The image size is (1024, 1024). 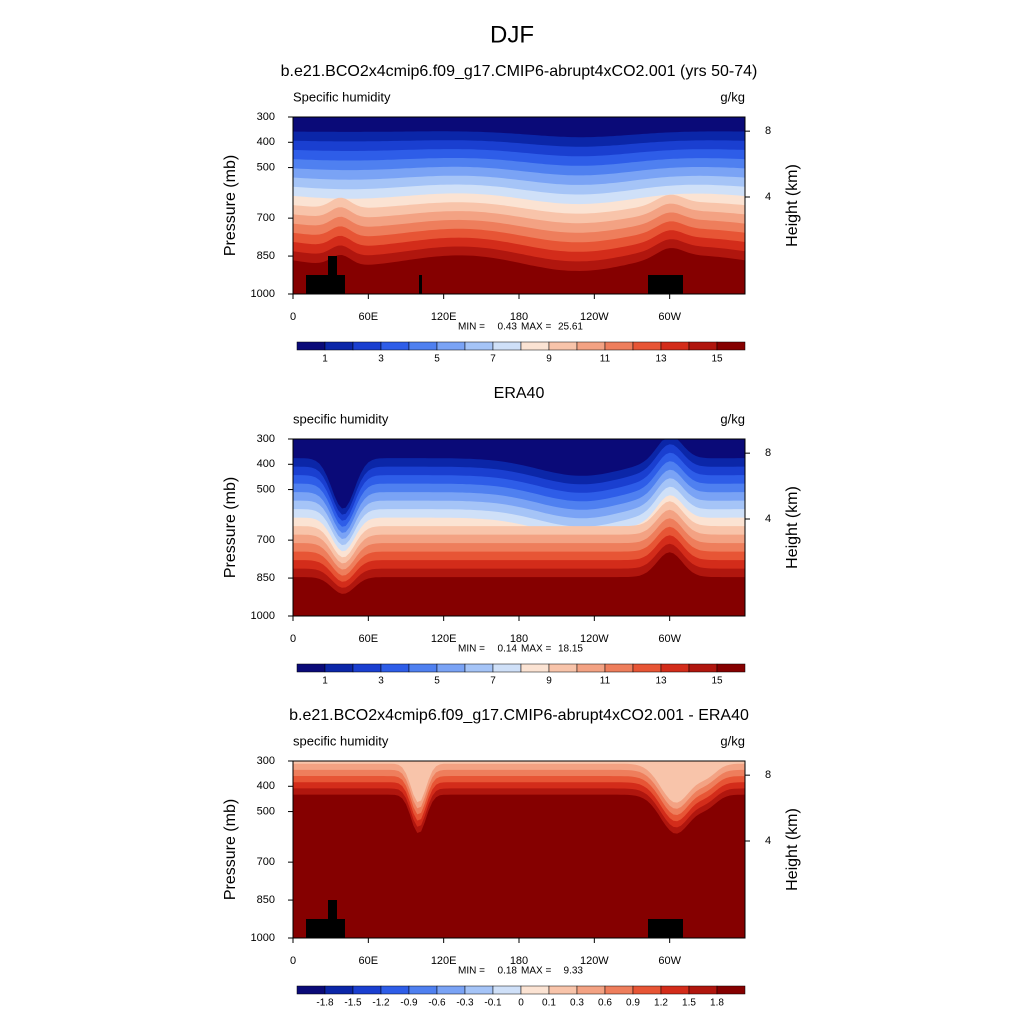 What do you see at coordinates (409, 1003) in the screenshot?
I see `colorbar-label: -0.9` at bounding box center [409, 1003].